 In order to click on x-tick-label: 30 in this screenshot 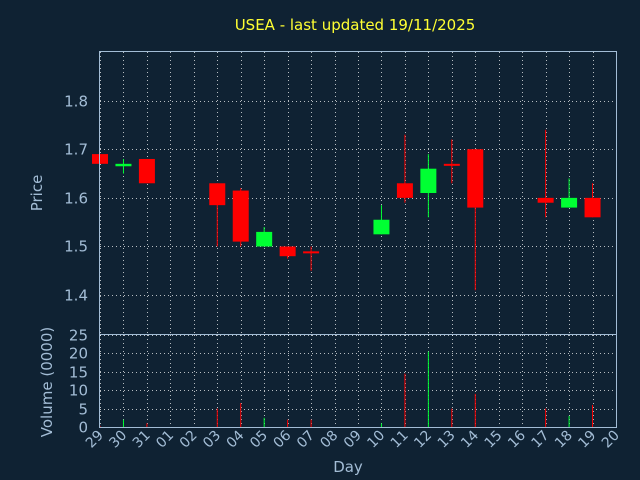, I will do `click(118, 440)`.